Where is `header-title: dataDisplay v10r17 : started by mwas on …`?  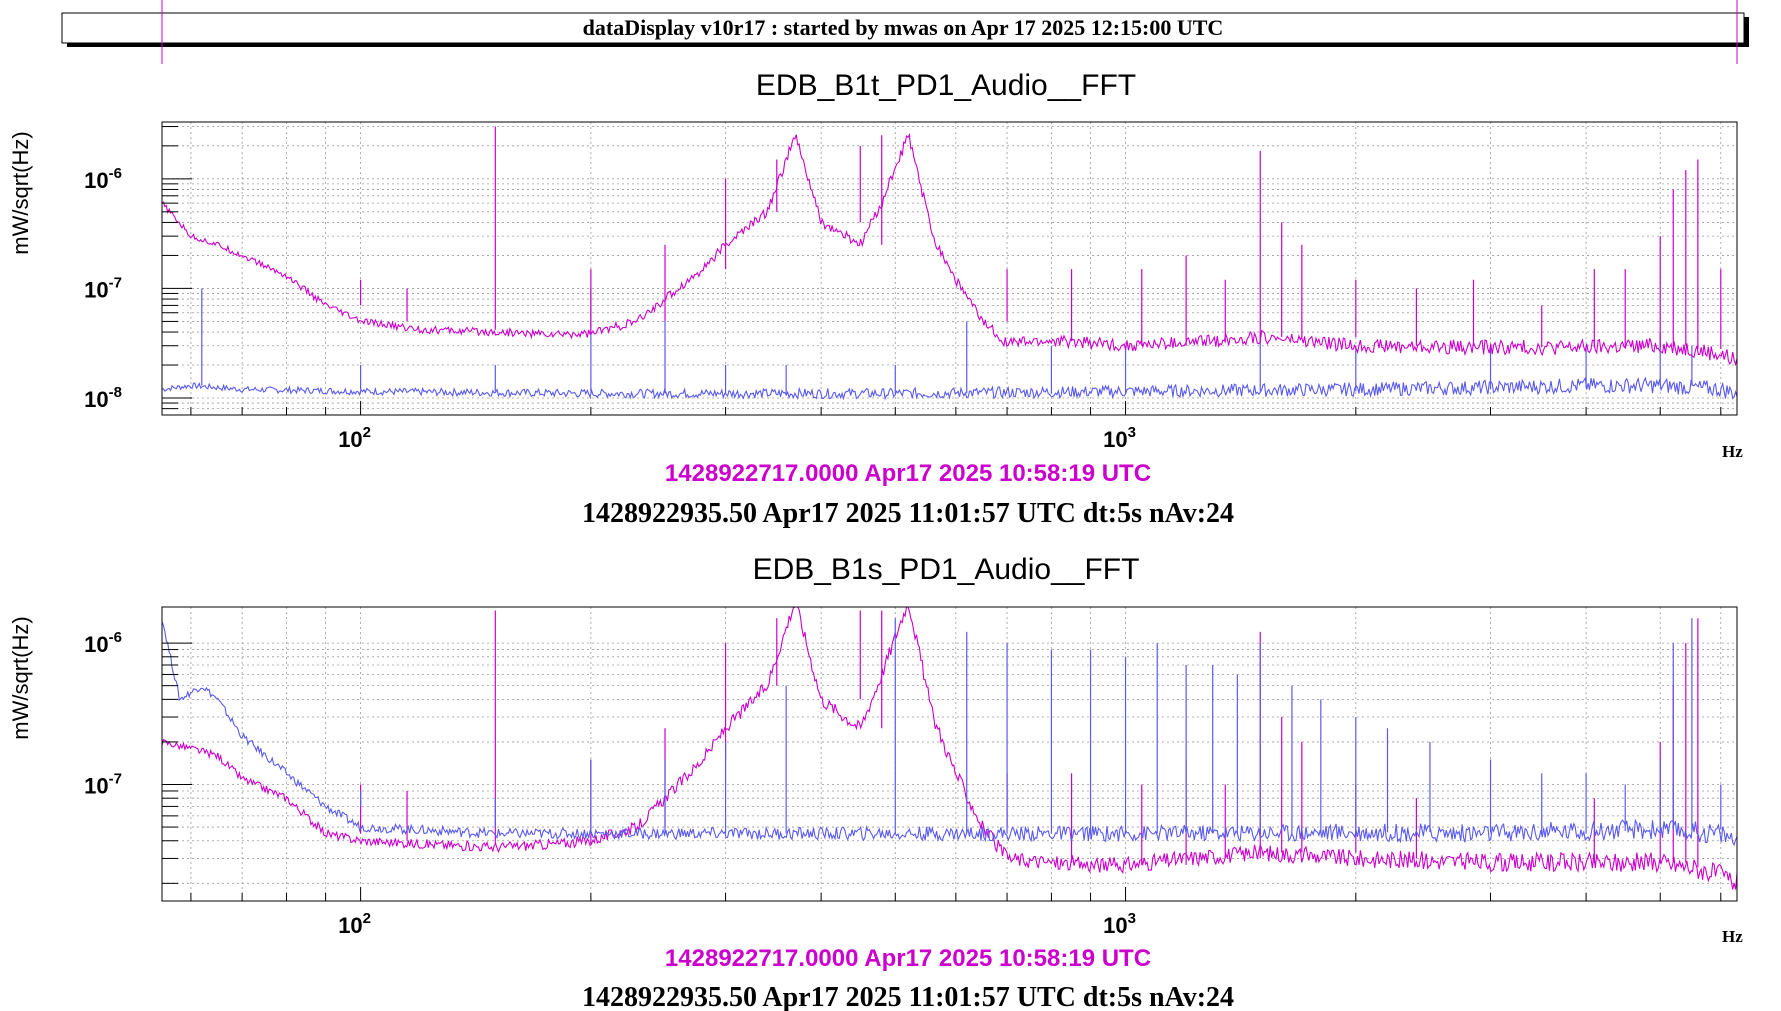
header-title: dataDisplay v10r17 : started by mwas on … is located at coordinates (903, 27).